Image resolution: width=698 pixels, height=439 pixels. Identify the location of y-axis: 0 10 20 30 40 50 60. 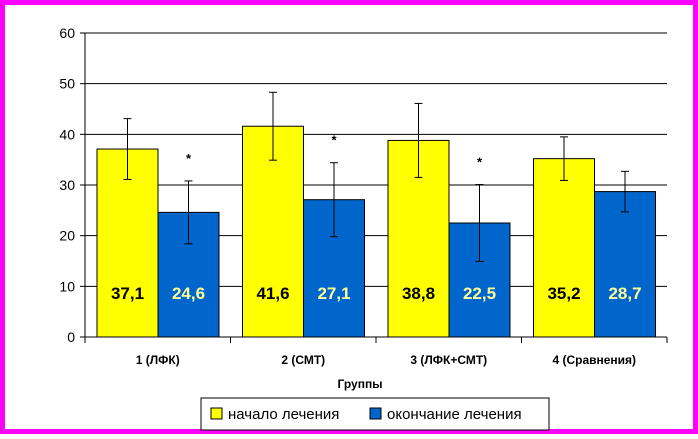
(72, 185).